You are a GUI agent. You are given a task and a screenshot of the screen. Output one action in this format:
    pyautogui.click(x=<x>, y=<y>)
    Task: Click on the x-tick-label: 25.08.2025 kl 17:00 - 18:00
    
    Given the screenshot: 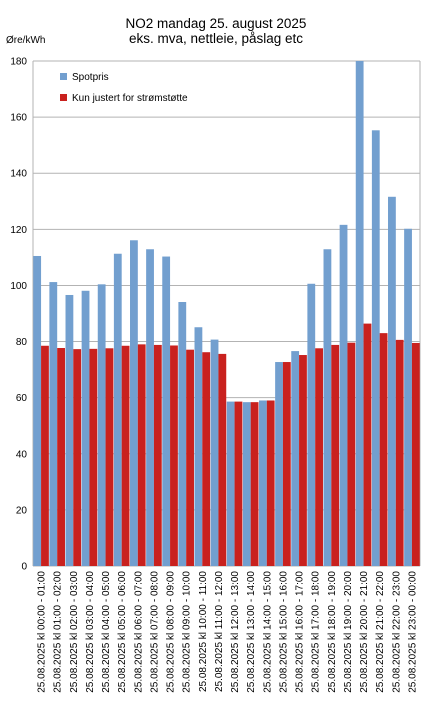 What is the action you would take?
    pyautogui.click(x=316, y=632)
    